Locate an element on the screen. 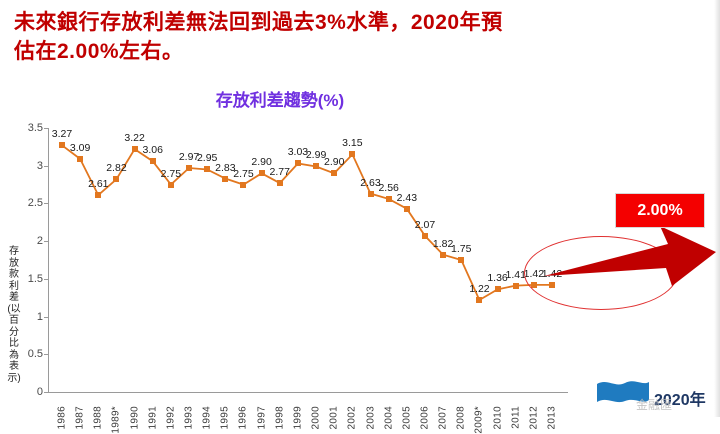 The height and width of the screenshot is (434, 720). x-tick-label: 2007 is located at coordinates (443, 418).